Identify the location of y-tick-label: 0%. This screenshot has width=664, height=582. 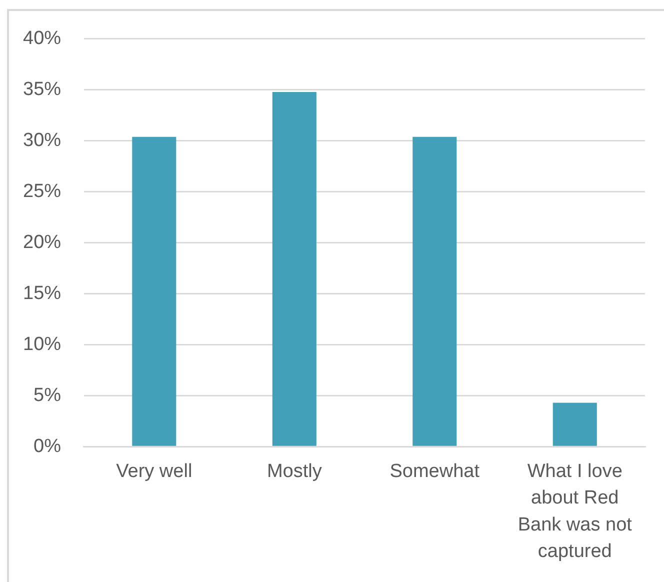
(48, 446).